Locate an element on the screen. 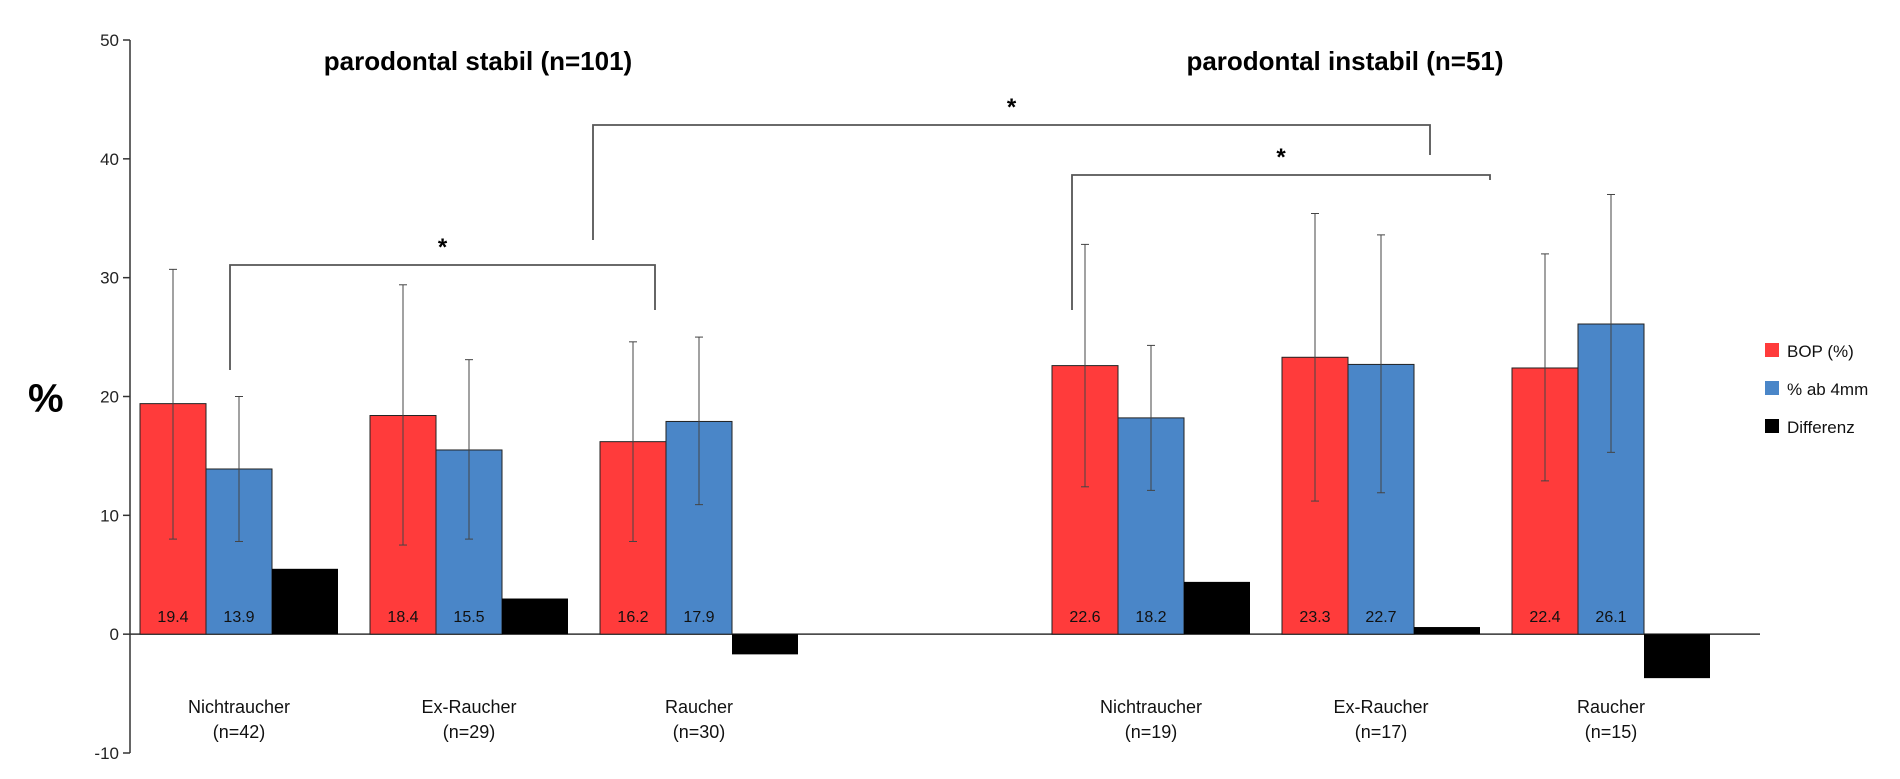 This screenshot has height=779, width=1900. data-label: 16.2 is located at coordinates (632, 617).